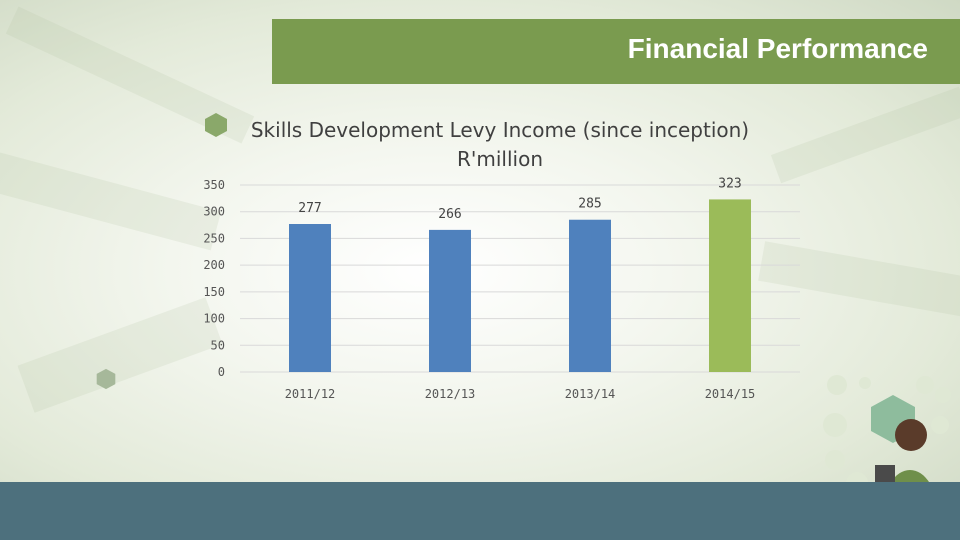  Describe the element at coordinates (499, 159) in the screenshot. I see `chart-title-line: R'million` at that location.